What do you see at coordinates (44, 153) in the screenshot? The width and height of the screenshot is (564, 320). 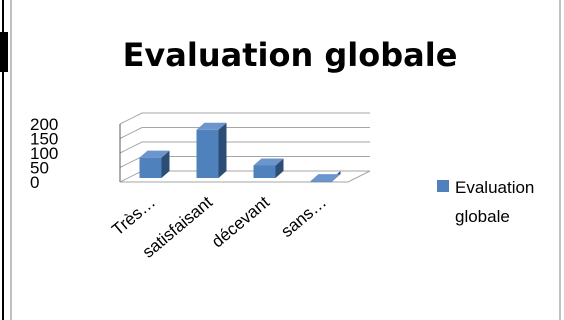 I see `y-tick-label: 100` at bounding box center [44, 153].